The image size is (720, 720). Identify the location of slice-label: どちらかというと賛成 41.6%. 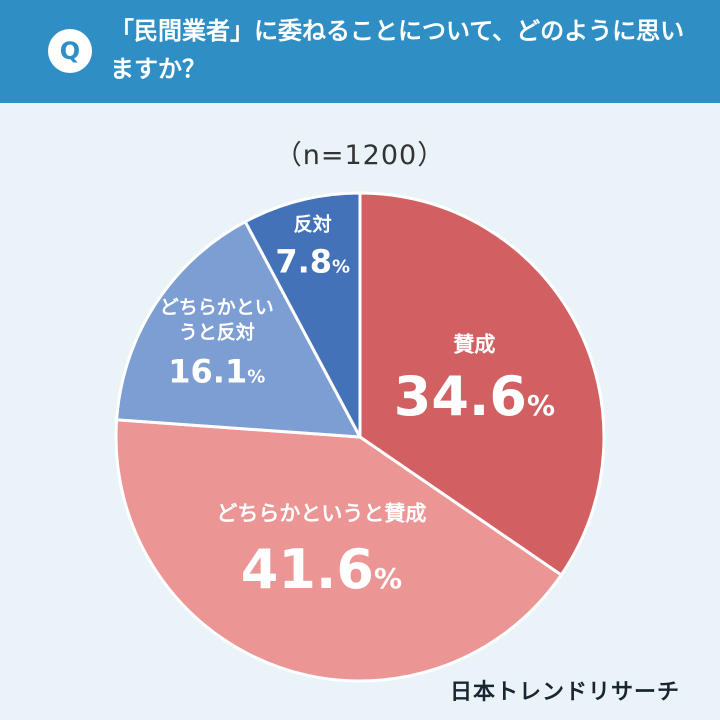
(321, 552).